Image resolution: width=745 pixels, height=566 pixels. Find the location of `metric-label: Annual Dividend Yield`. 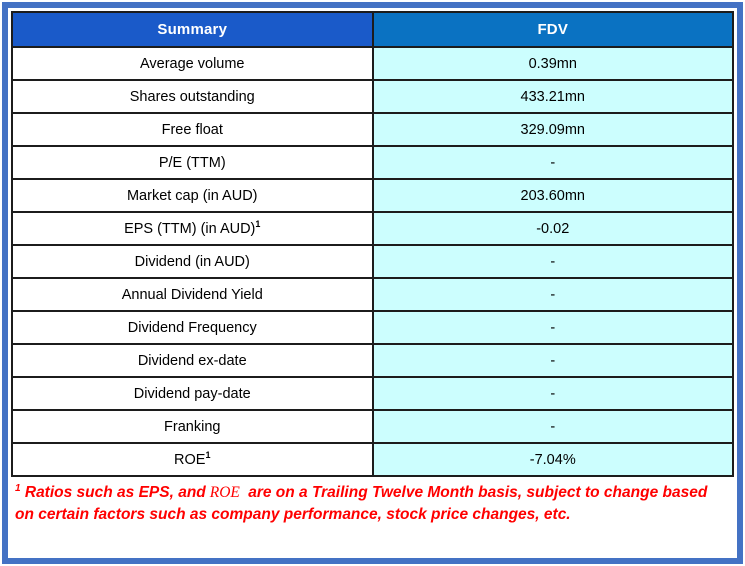

metric-label: Annual Dividend Yield is located at coordinates (192, 294).